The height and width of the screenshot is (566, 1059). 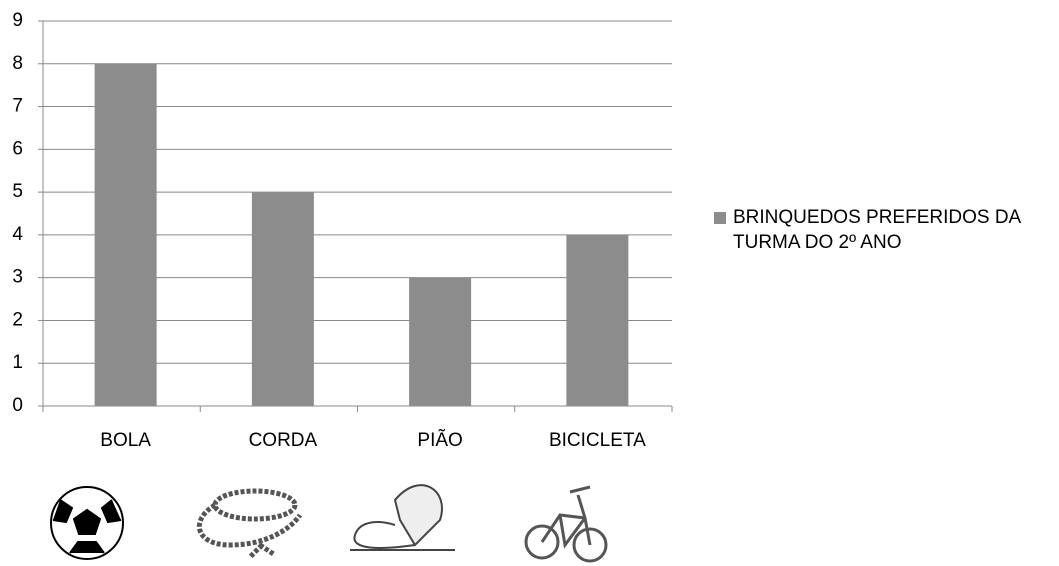 I want to click on y-tick-label: 8, so click(x=17, y=63).